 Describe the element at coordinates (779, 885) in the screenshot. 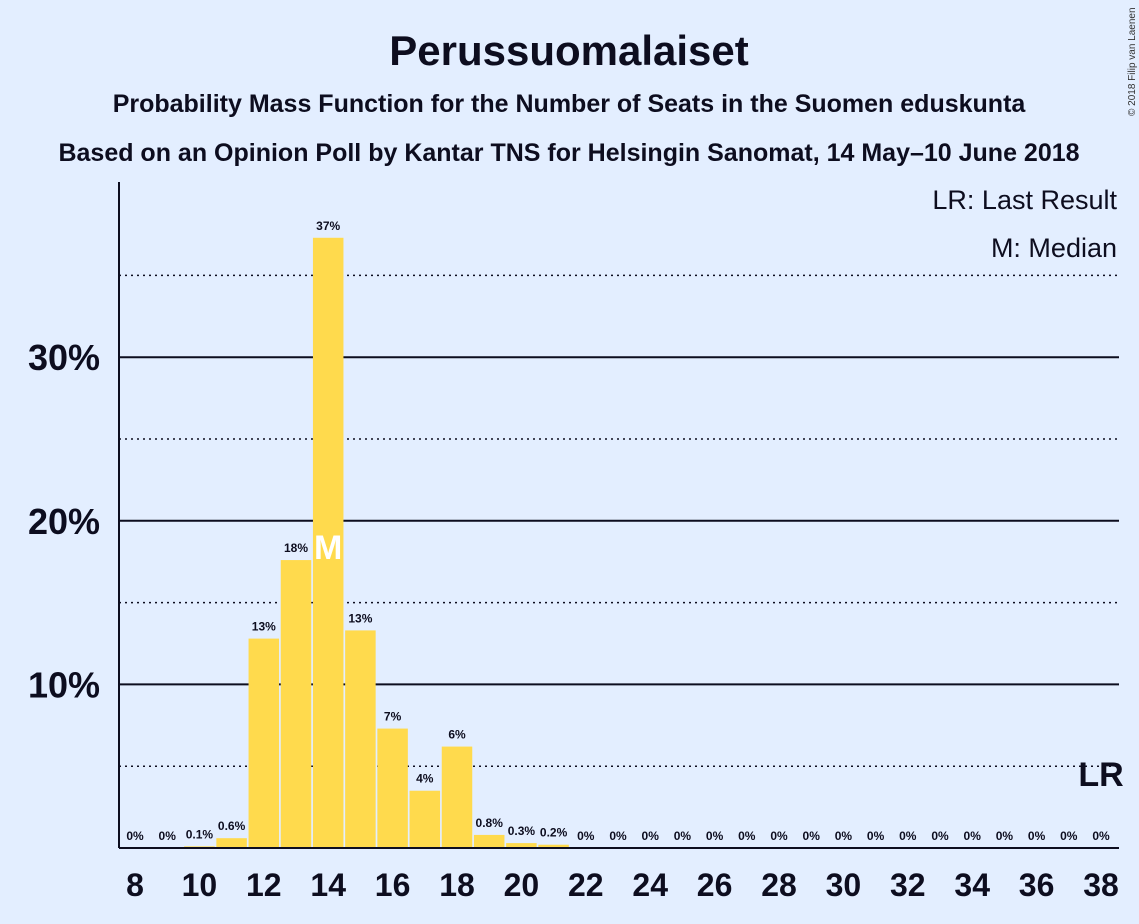

I see `x-tick-label: 28` at that location.